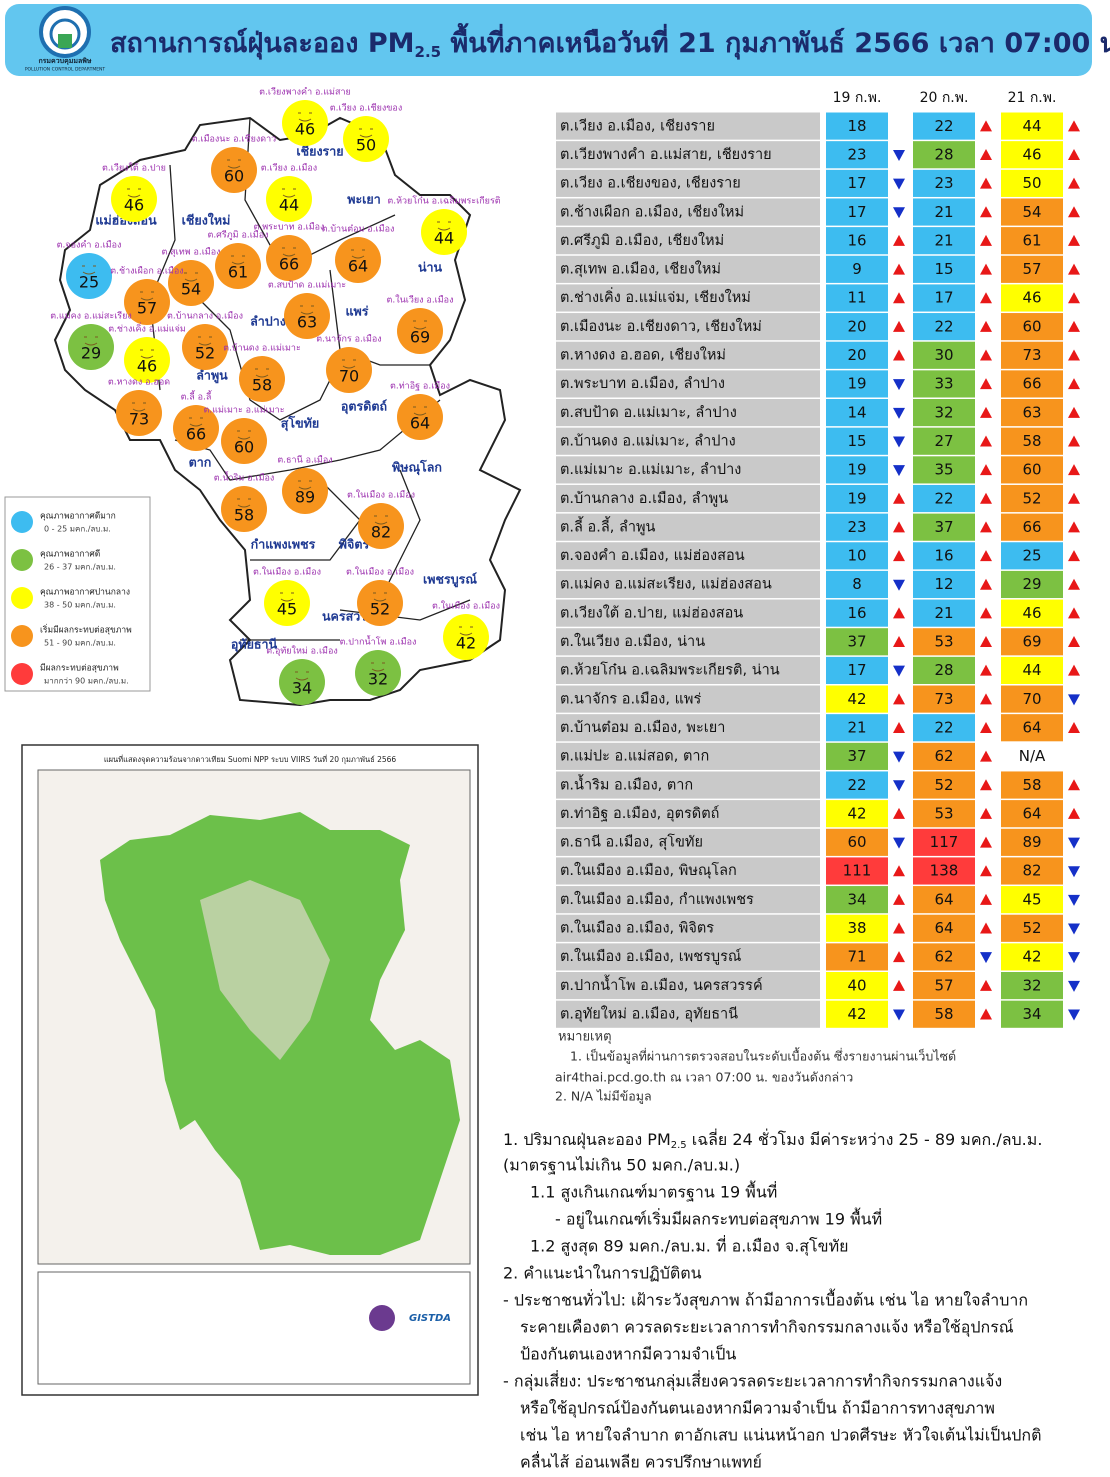 The width and height of the screenshot is (1110, 1477). Describe the element at coordinates (1031, 355) in the screenshot. I see `value: 73` at that location.